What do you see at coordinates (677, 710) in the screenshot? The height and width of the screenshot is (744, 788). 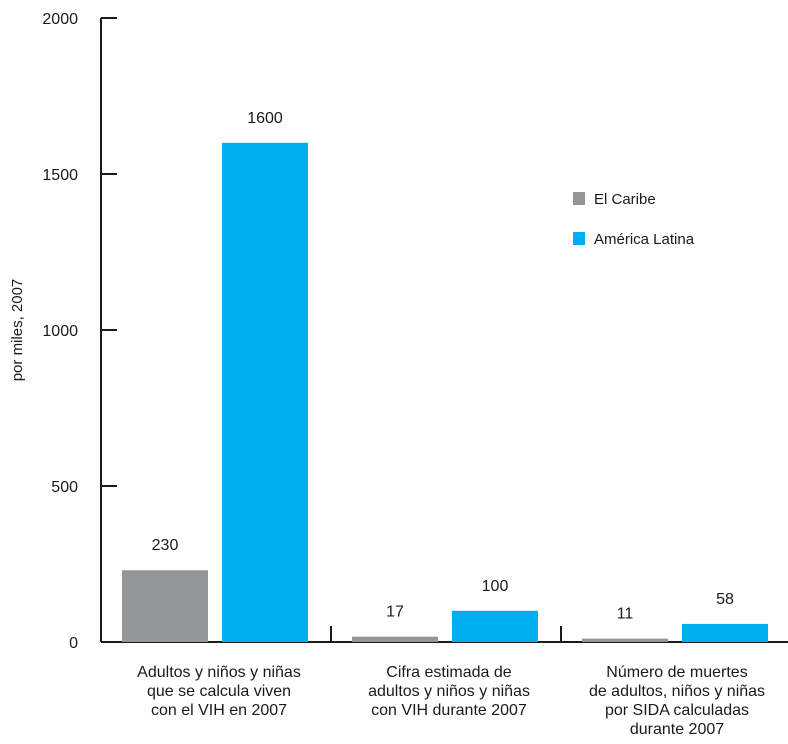 I see `category-label-line: por SIDA calculadas` at bounding box center [677, 710].